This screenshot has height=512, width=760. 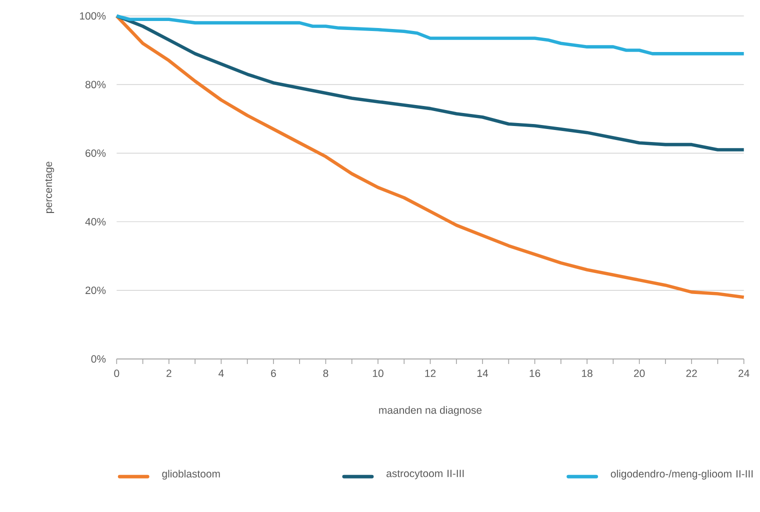 What do you see at coordinates (117, 374) in the screenshot?
I see `x-tick-label: 0` at bounding box center [117, 374].